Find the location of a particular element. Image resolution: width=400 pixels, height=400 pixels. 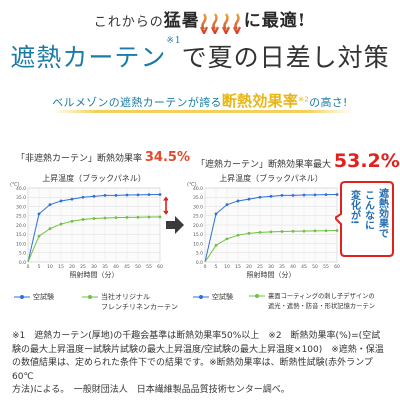

headline-product: 遮熱カーテン is located at coordinates (88, 57).